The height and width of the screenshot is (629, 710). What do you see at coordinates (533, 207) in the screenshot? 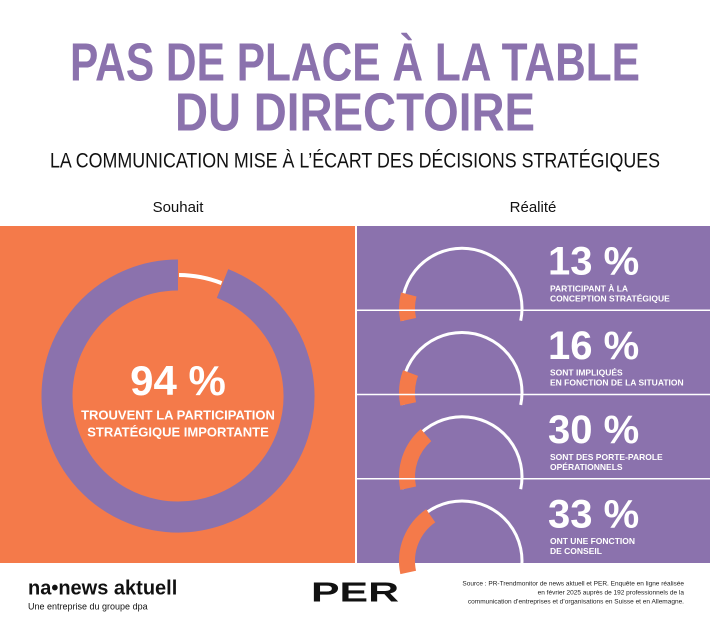
I see `heading: Réalité` at bounding box center [533, 207].